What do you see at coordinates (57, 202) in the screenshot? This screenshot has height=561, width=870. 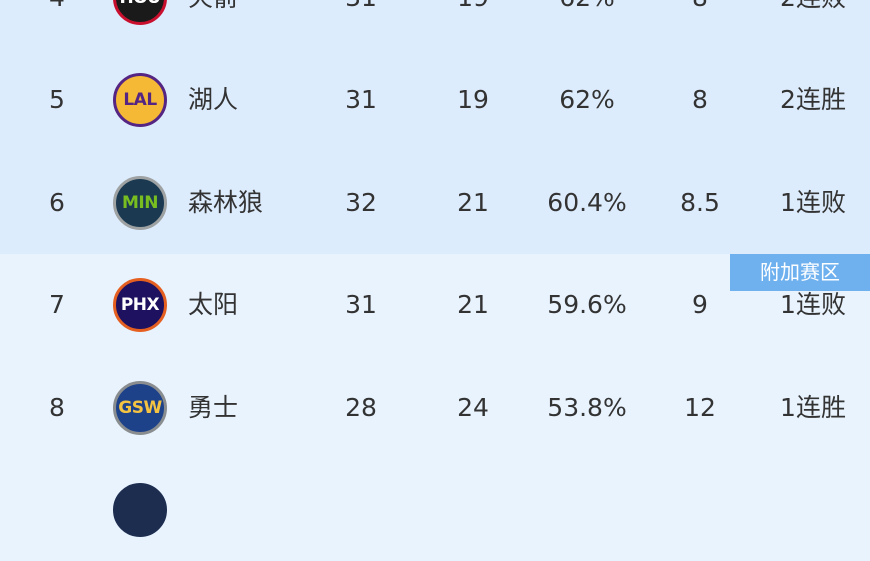 I see `rank-cell: 6` at bounding box center [57, 202].